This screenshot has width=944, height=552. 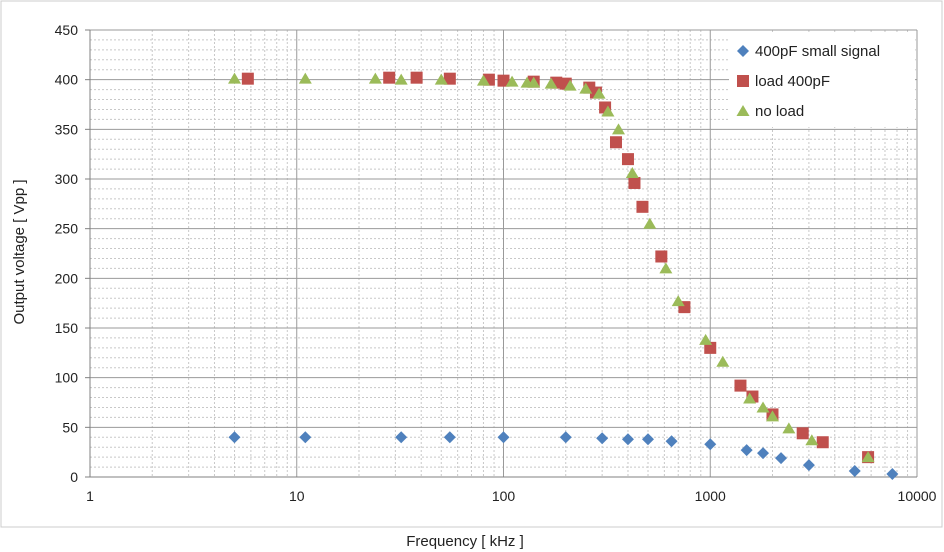 I want to click on y-tick-label: 250, so click(x=67, y=229).